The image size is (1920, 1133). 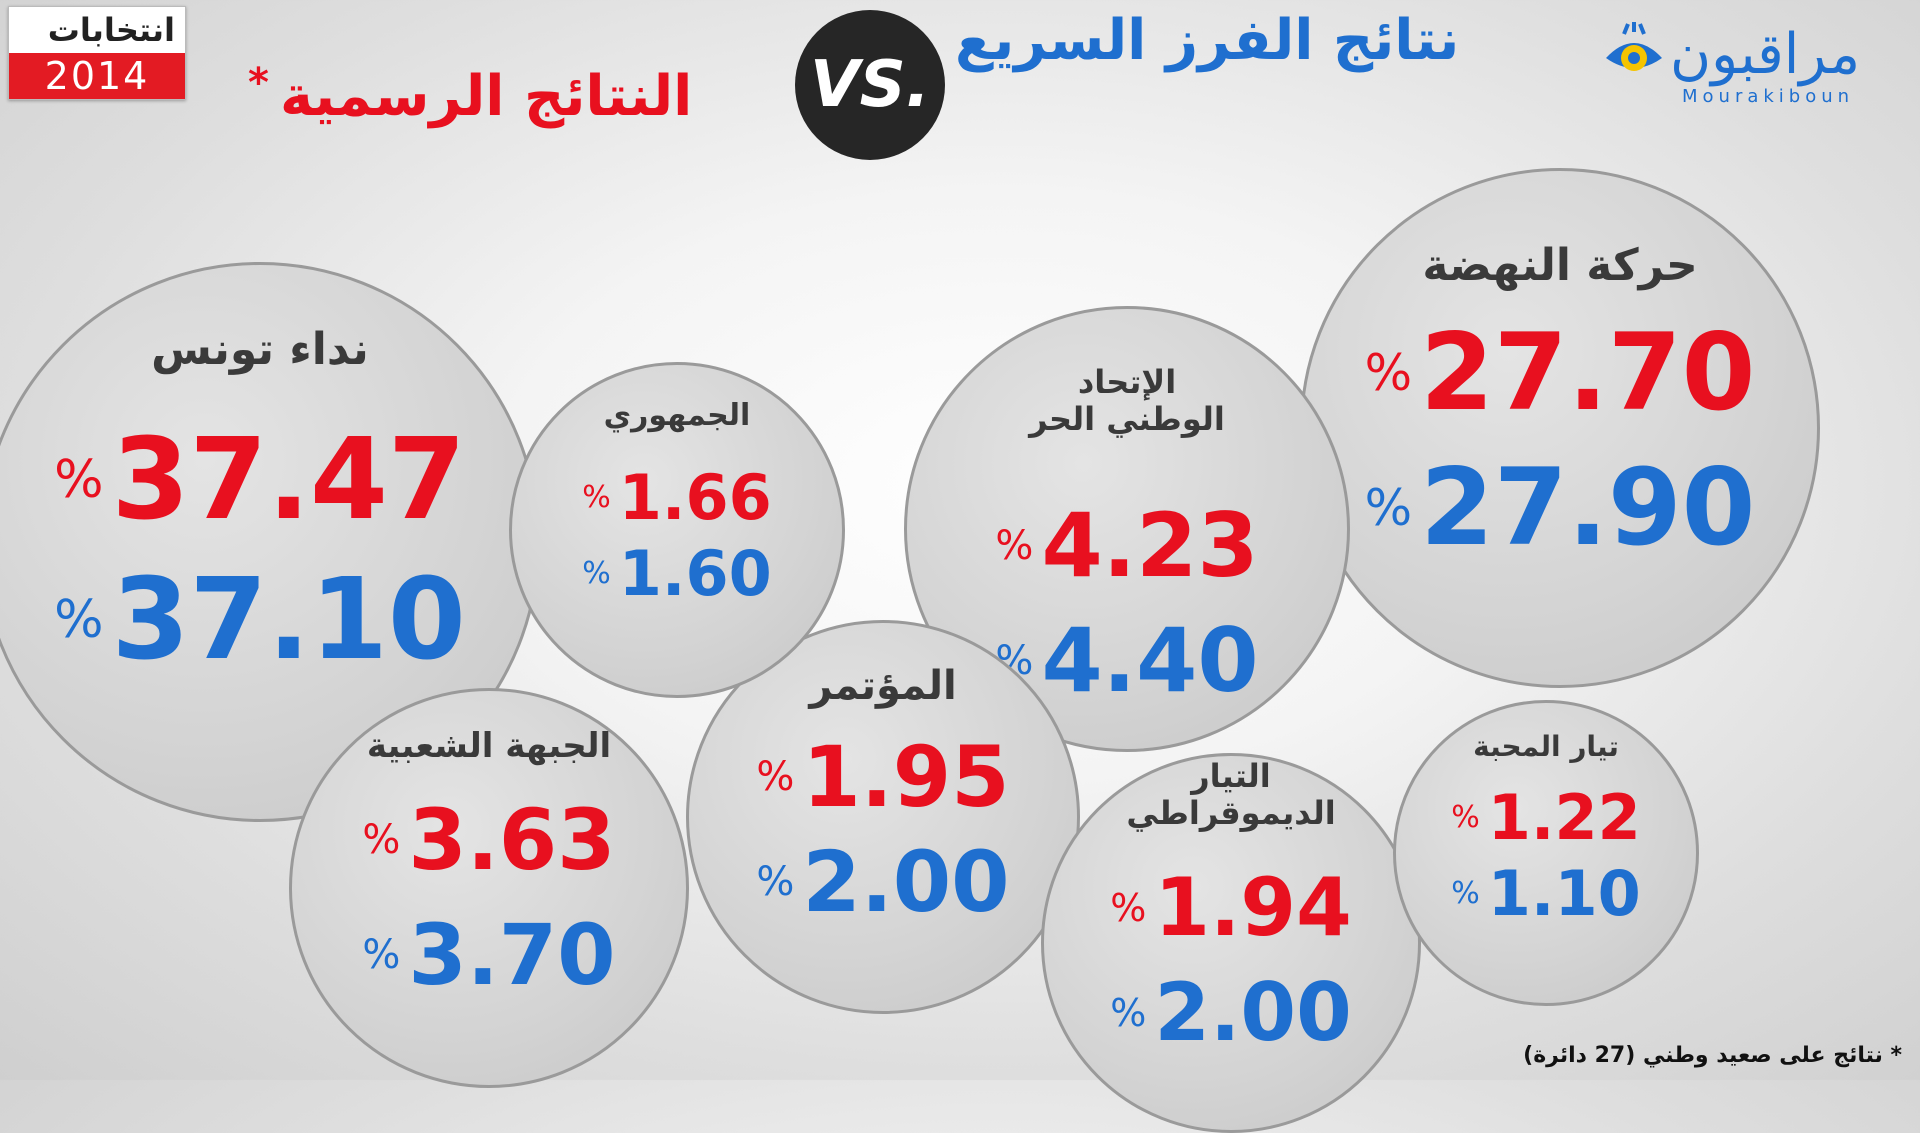 I want to click on official-result-value: 1.94, so click(x=1253, y=907).